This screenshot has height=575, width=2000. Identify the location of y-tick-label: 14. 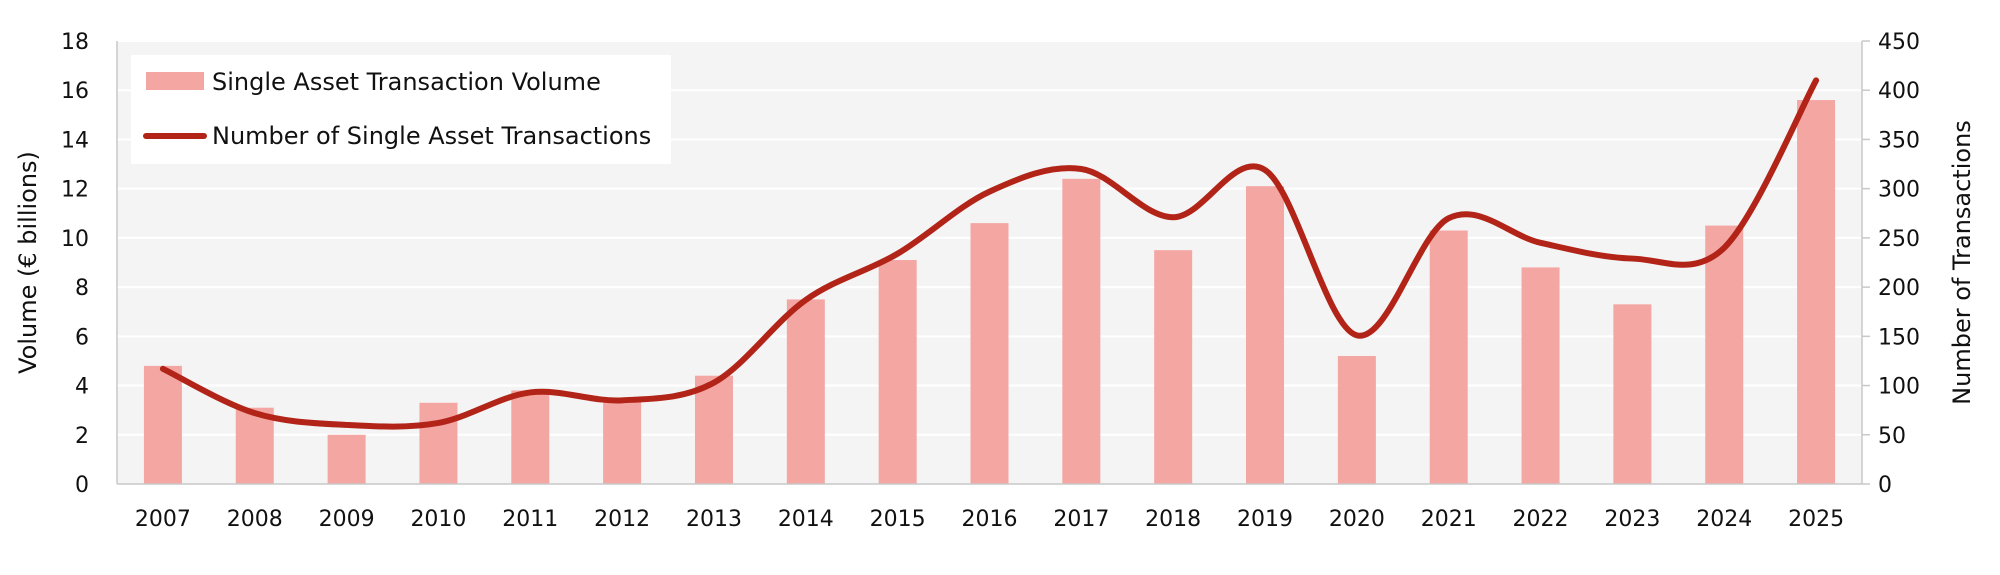
(75, 140).